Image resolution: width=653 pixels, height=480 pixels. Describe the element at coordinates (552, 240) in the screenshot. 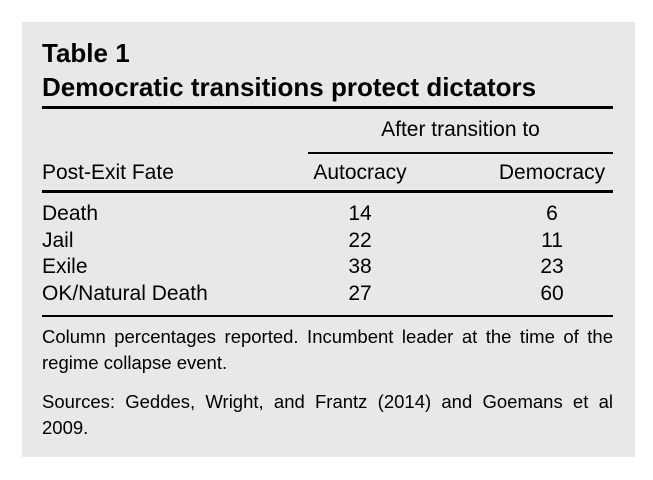

I see `cell: 11` at that location.